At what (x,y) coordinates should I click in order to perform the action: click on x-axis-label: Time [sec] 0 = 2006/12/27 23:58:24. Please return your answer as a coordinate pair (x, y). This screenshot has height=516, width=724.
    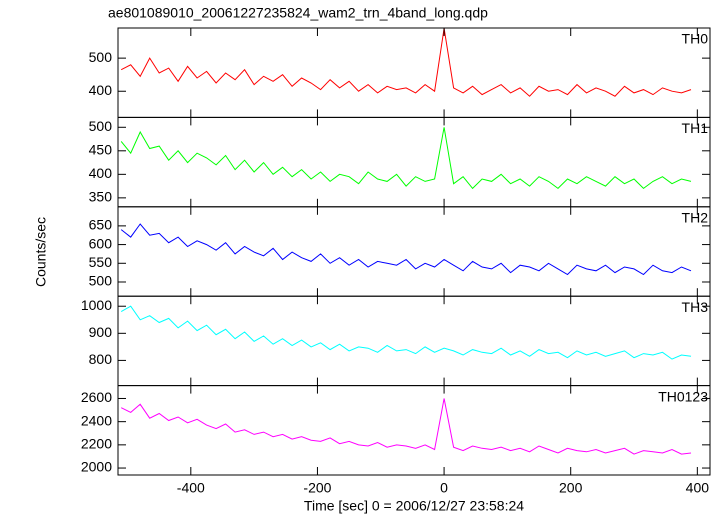
    Looking at the image, I should click on (414, 506).